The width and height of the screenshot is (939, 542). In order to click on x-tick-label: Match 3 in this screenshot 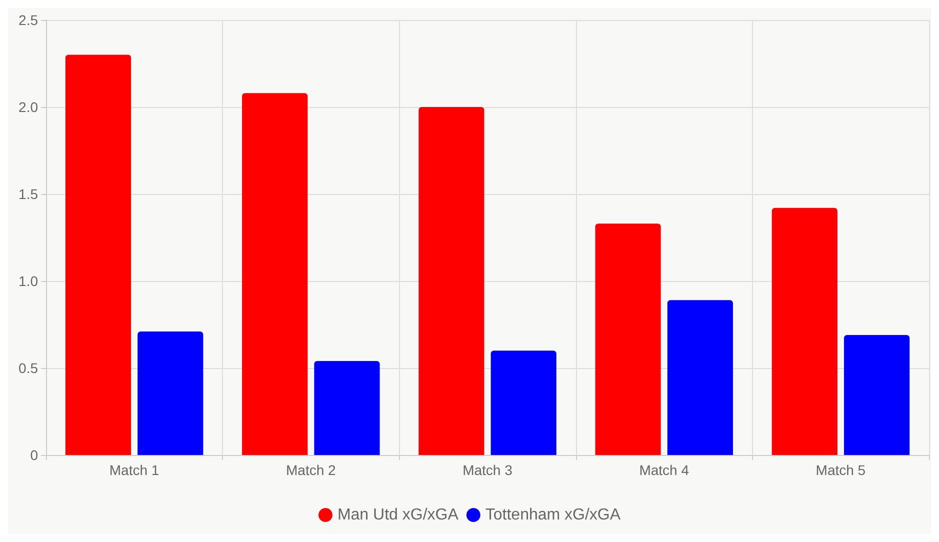, I will do `click(487, 470)`.